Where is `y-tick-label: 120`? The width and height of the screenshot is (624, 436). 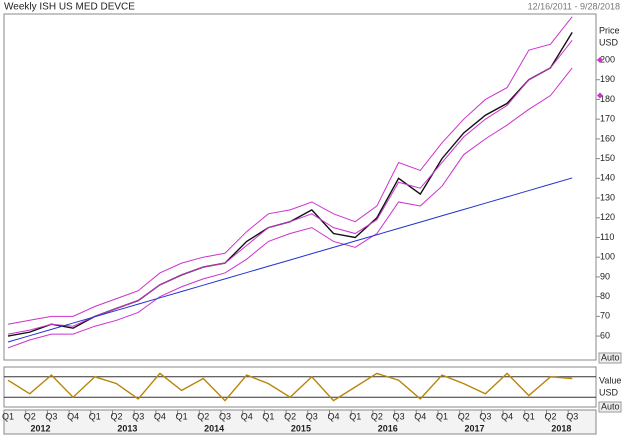 y-tick-label: 120 is located at coordinates (607, 217).